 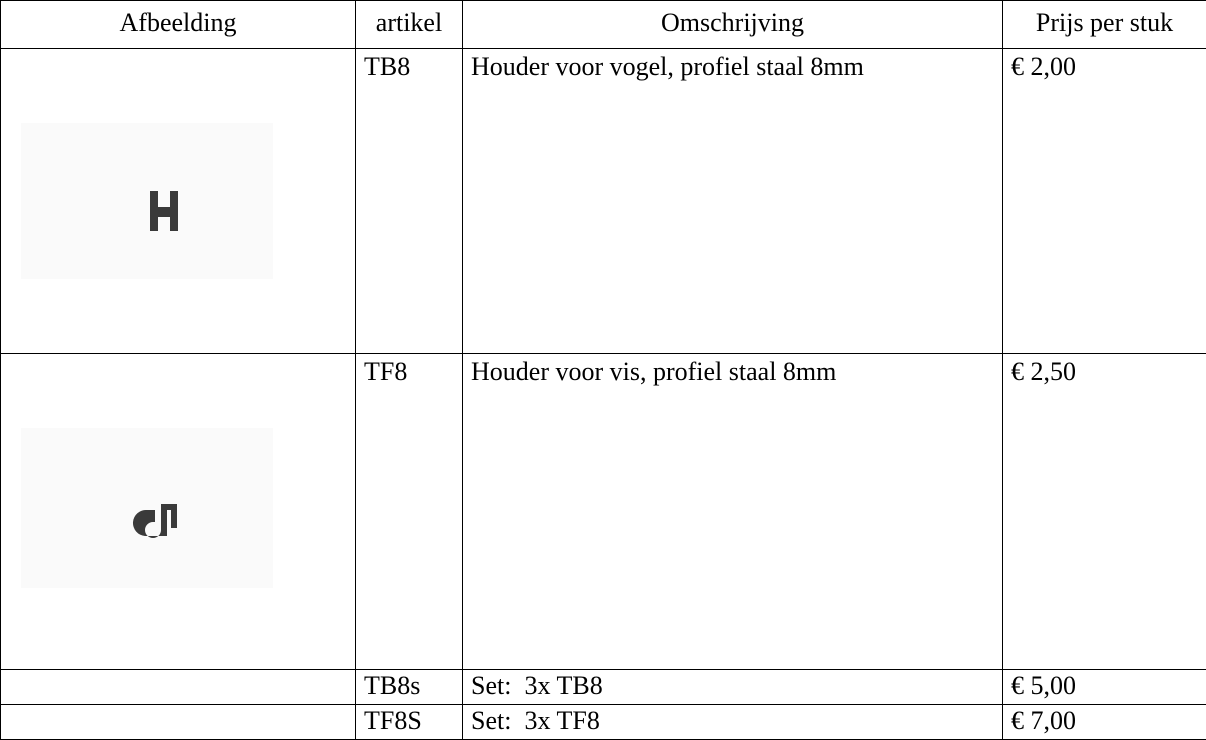 What do you see at coordinates (409, 687) in the screenshot?
I see `article-cell: TB8s` at bounding box center [409, 687].